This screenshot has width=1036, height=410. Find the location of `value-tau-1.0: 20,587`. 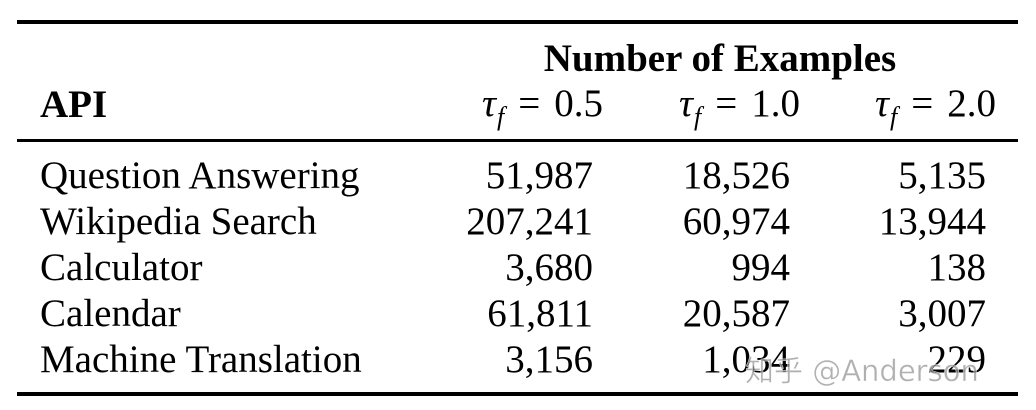

value-tau-1.0: 20,587 is located at coordinates (736, 313).